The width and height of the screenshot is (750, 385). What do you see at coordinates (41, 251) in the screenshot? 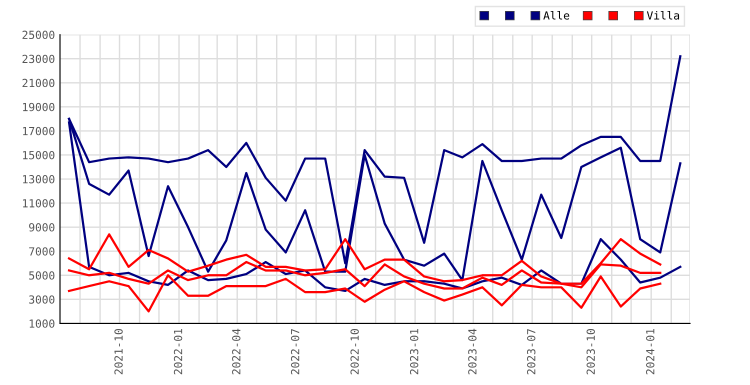
I see `y-tick-label: 7000` at bounding box center [41, 251].